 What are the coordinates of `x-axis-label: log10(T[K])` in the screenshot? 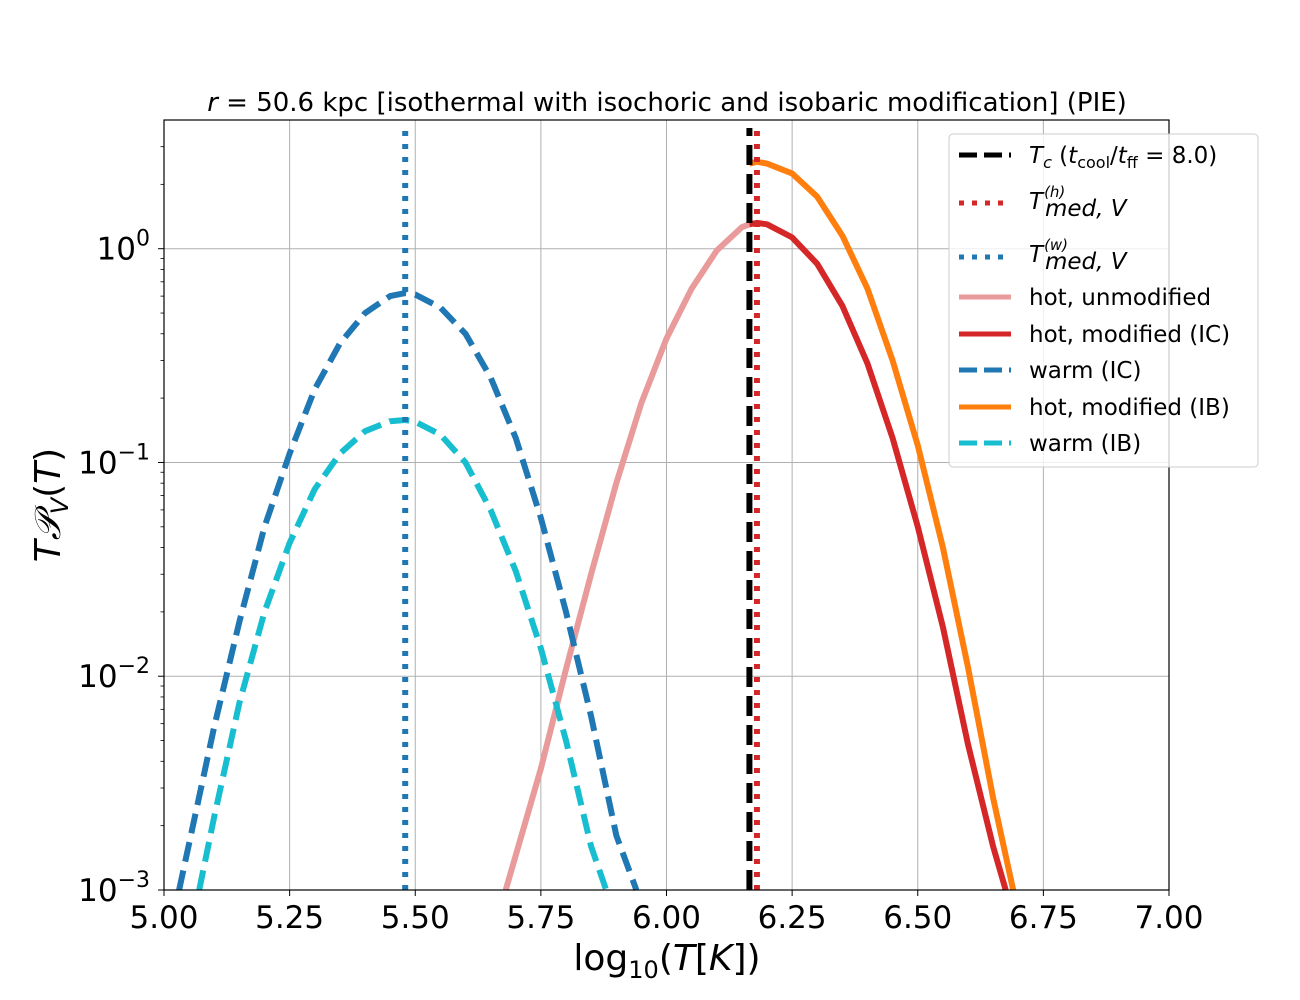 It's located at (666, 961).